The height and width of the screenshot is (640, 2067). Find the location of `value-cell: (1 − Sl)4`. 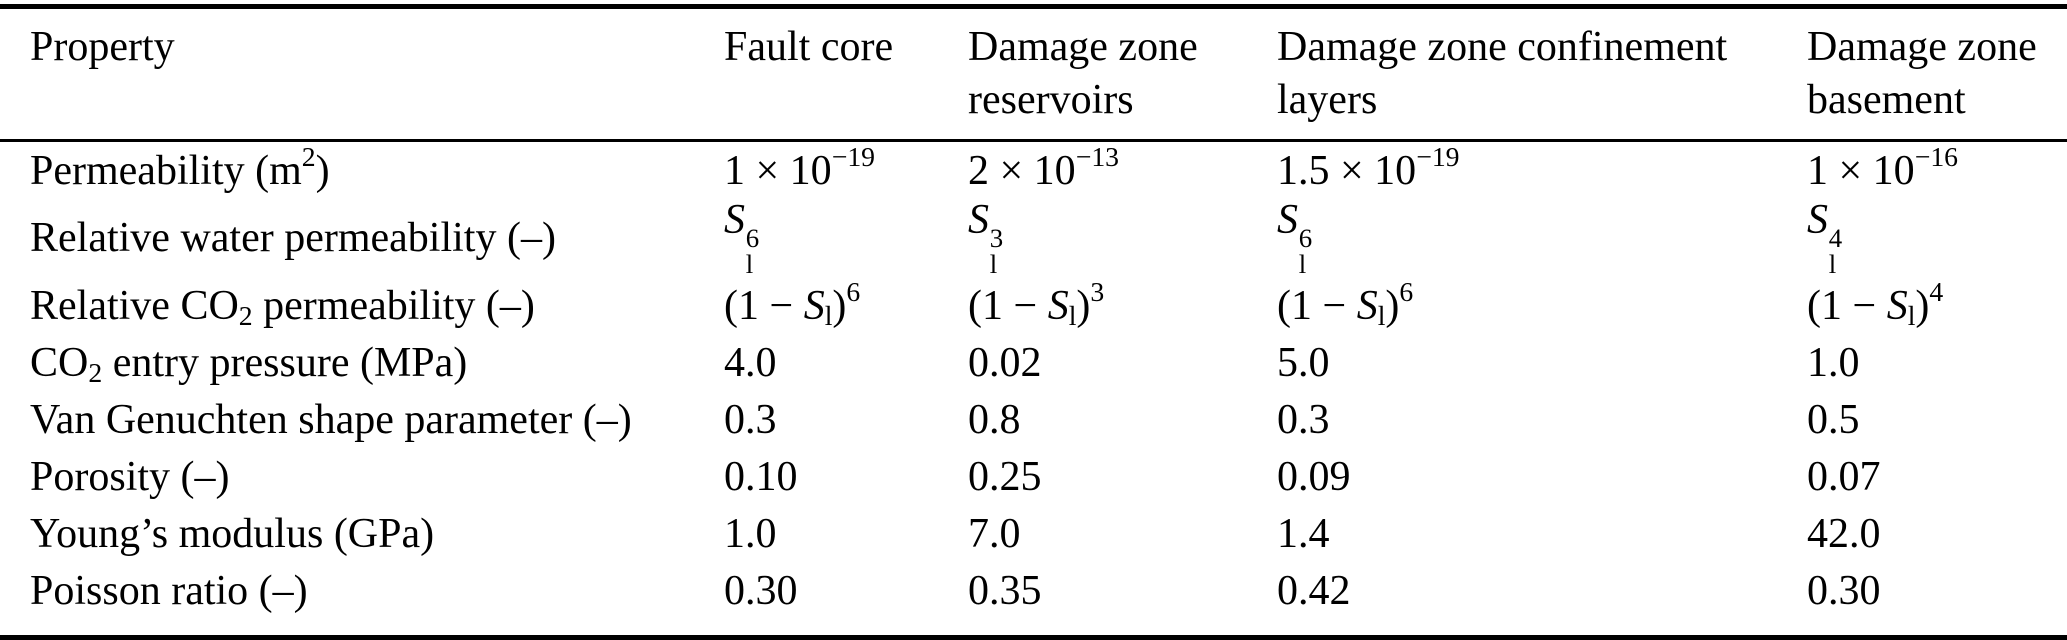

value-cell: (1 − Sl)4 is located at coordinates (1875, 303).